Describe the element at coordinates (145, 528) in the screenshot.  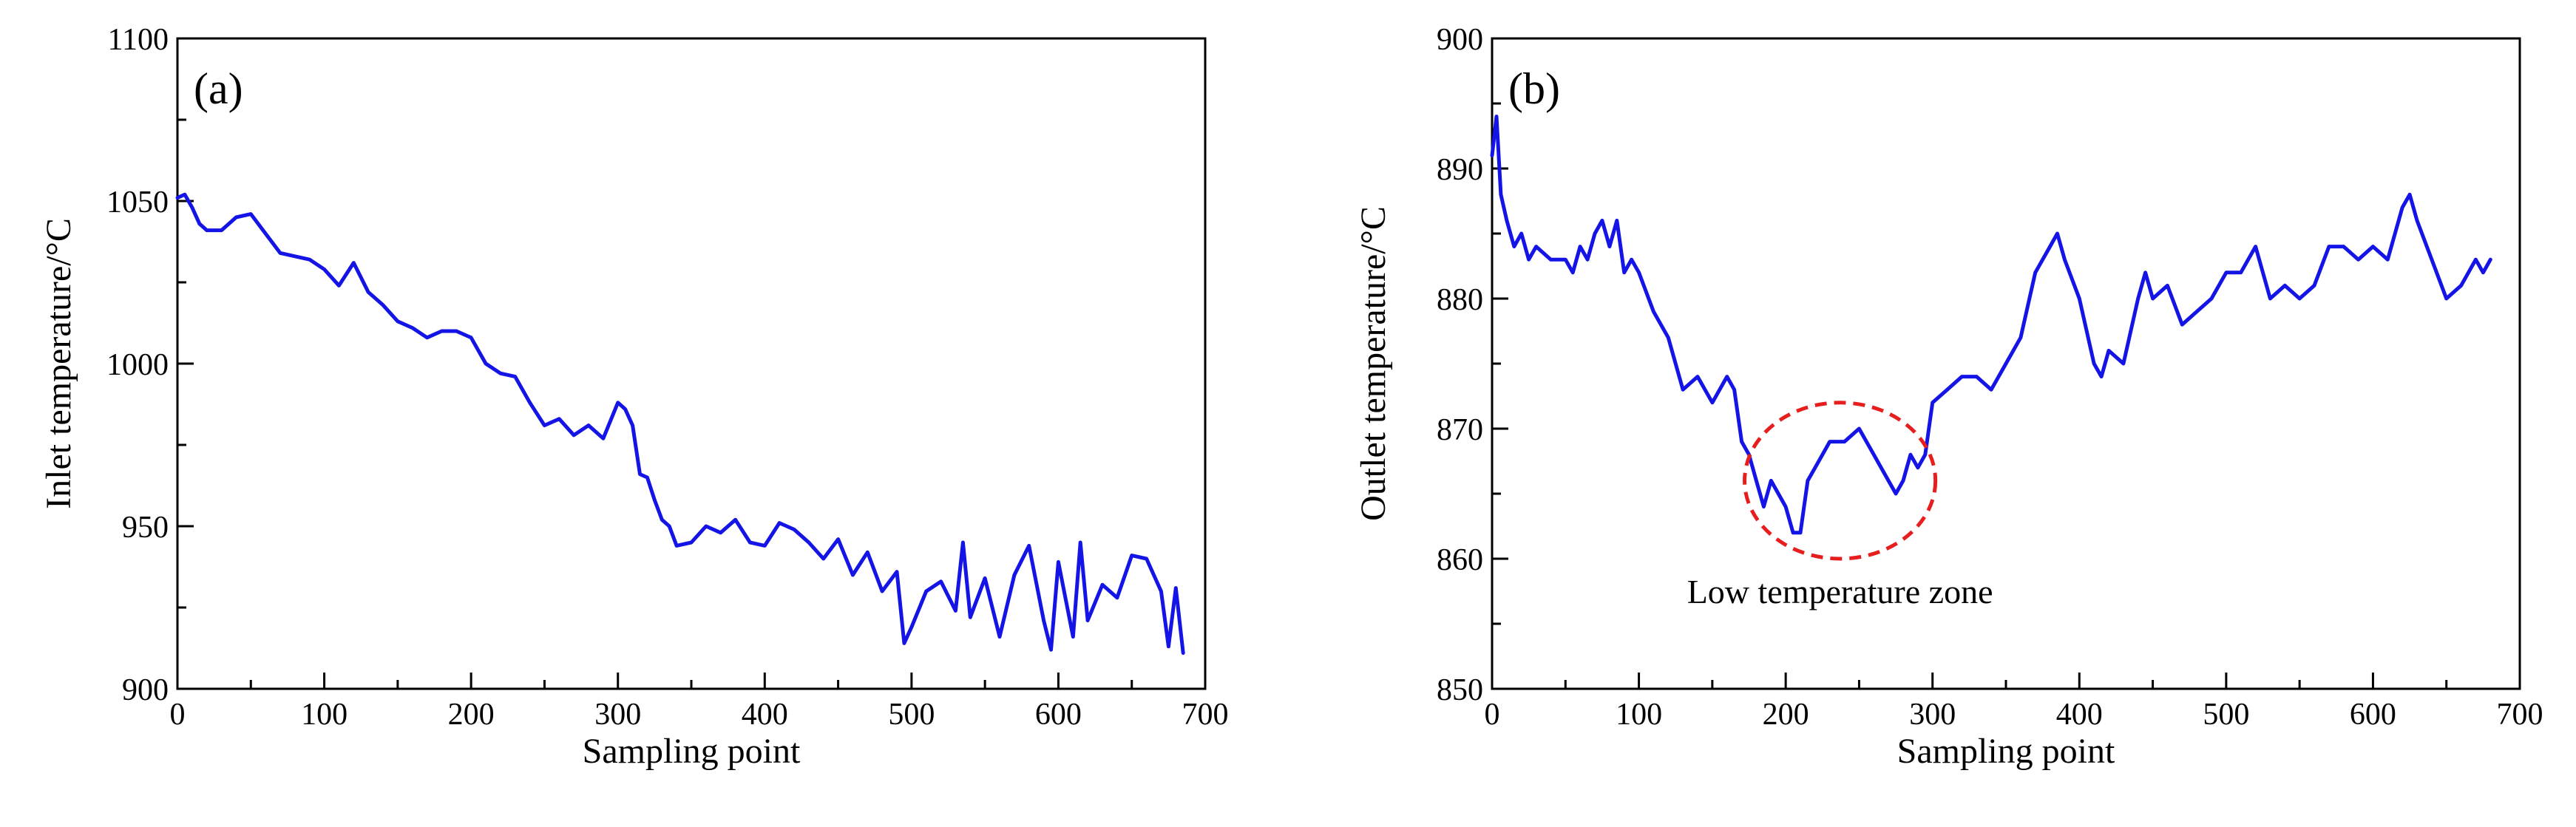
I see `y-tick-label-a: 950` at that location.